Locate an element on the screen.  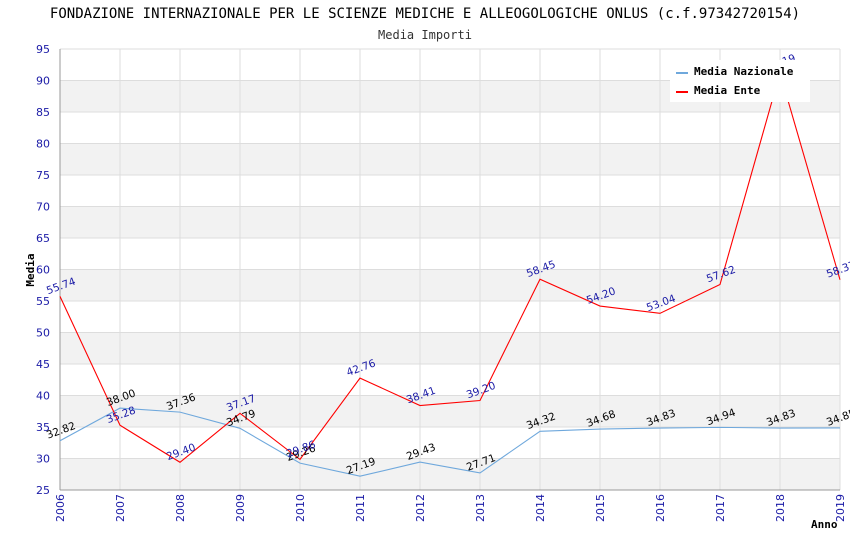
x-tick-label: 2007 is located at coordinates (120, 508).